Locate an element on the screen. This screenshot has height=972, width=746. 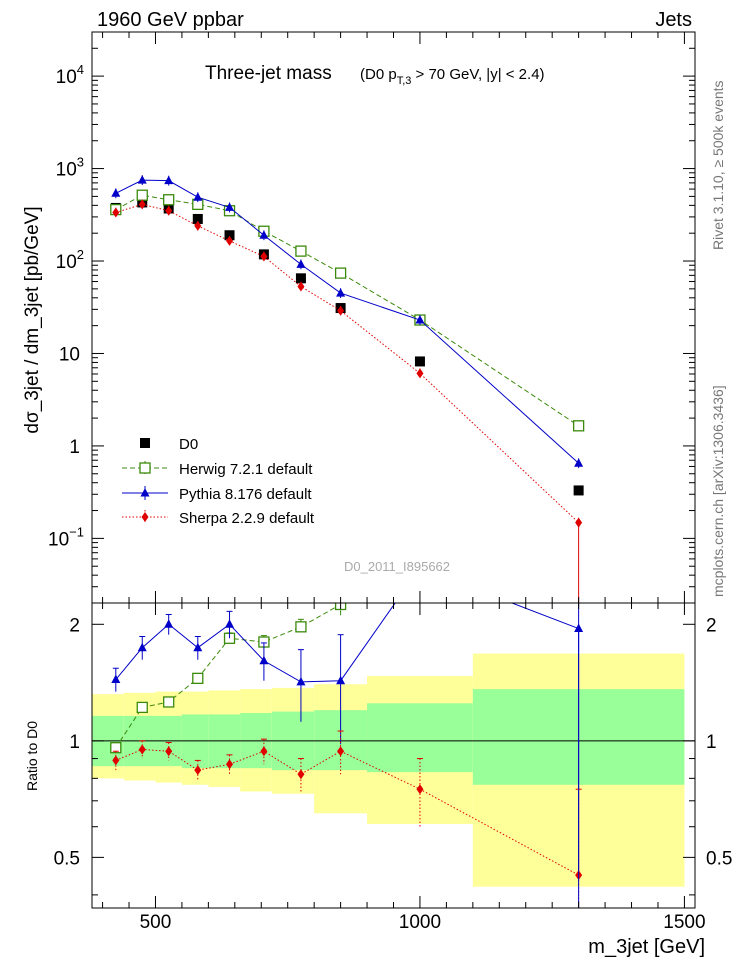
header-right-label: Jets is located at coordinates (673, 20).